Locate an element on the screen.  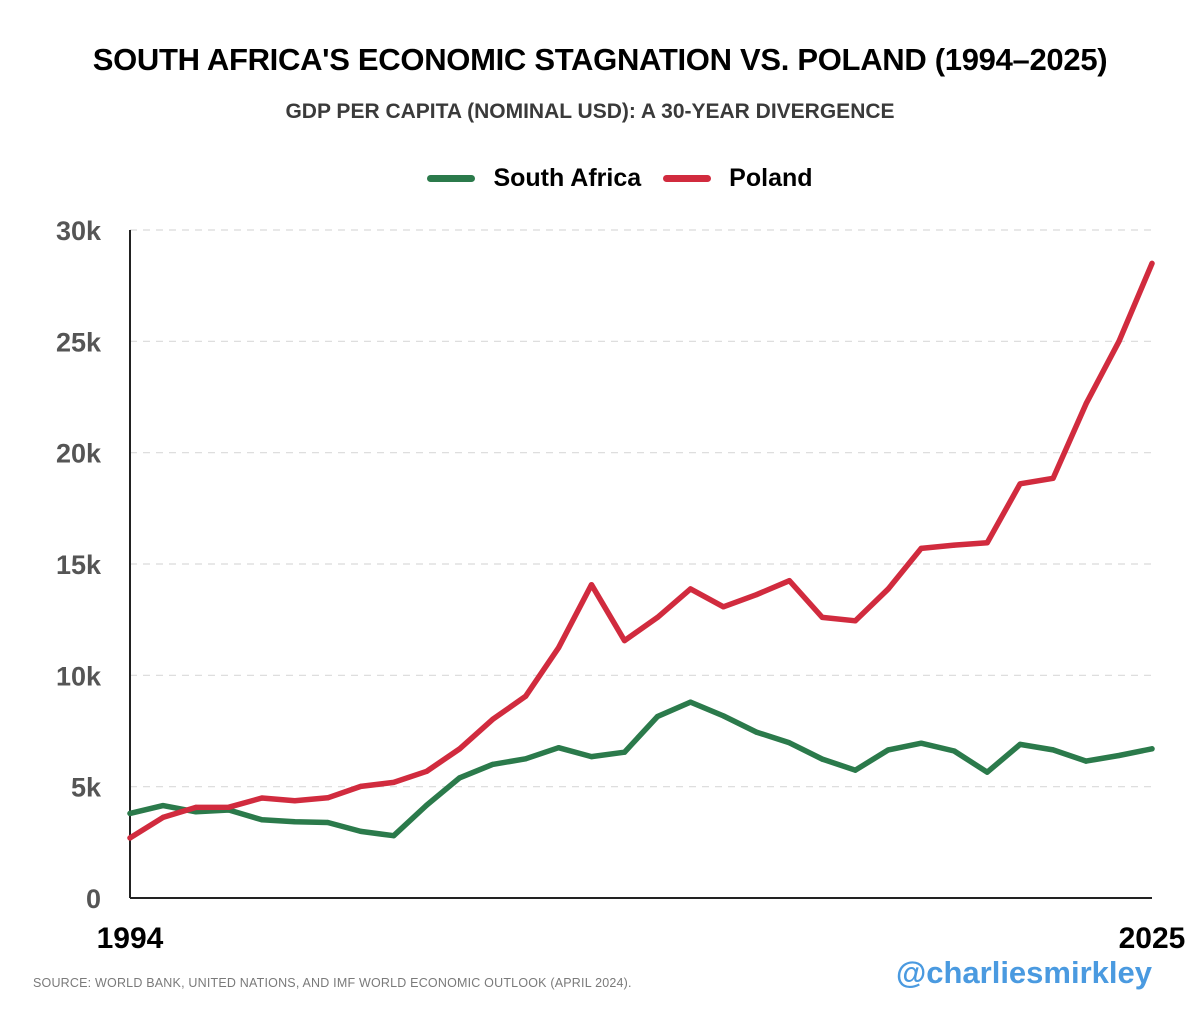
data-point-south-africa-2019 is located at coordinates (954, 751).